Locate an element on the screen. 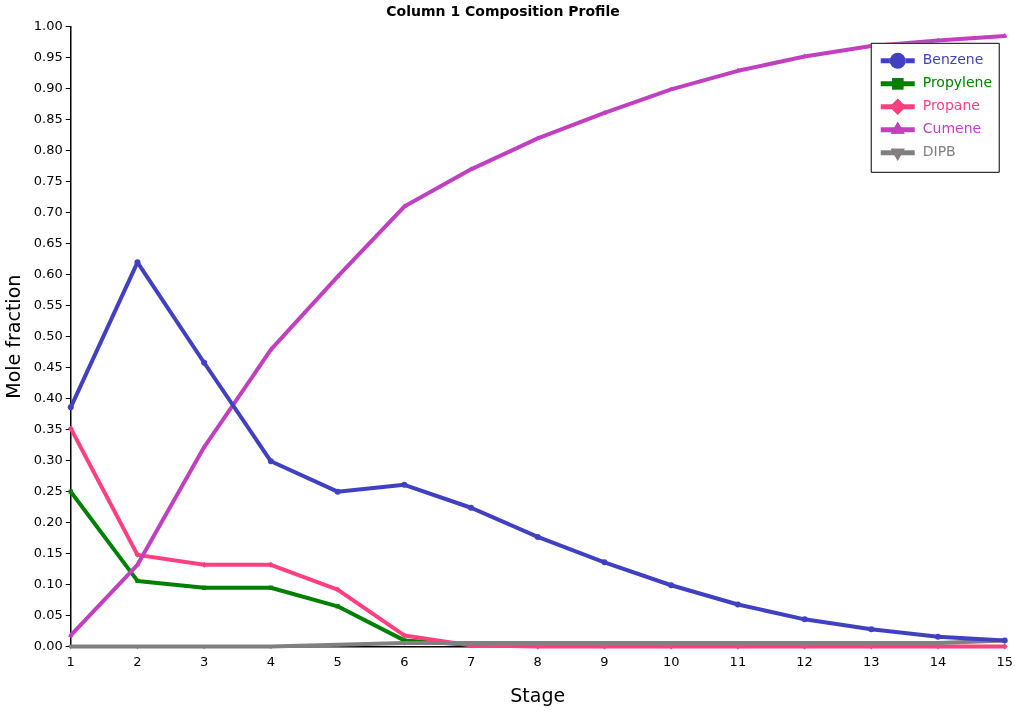  legend-label: DIPB is located at coordinates (939, 151).